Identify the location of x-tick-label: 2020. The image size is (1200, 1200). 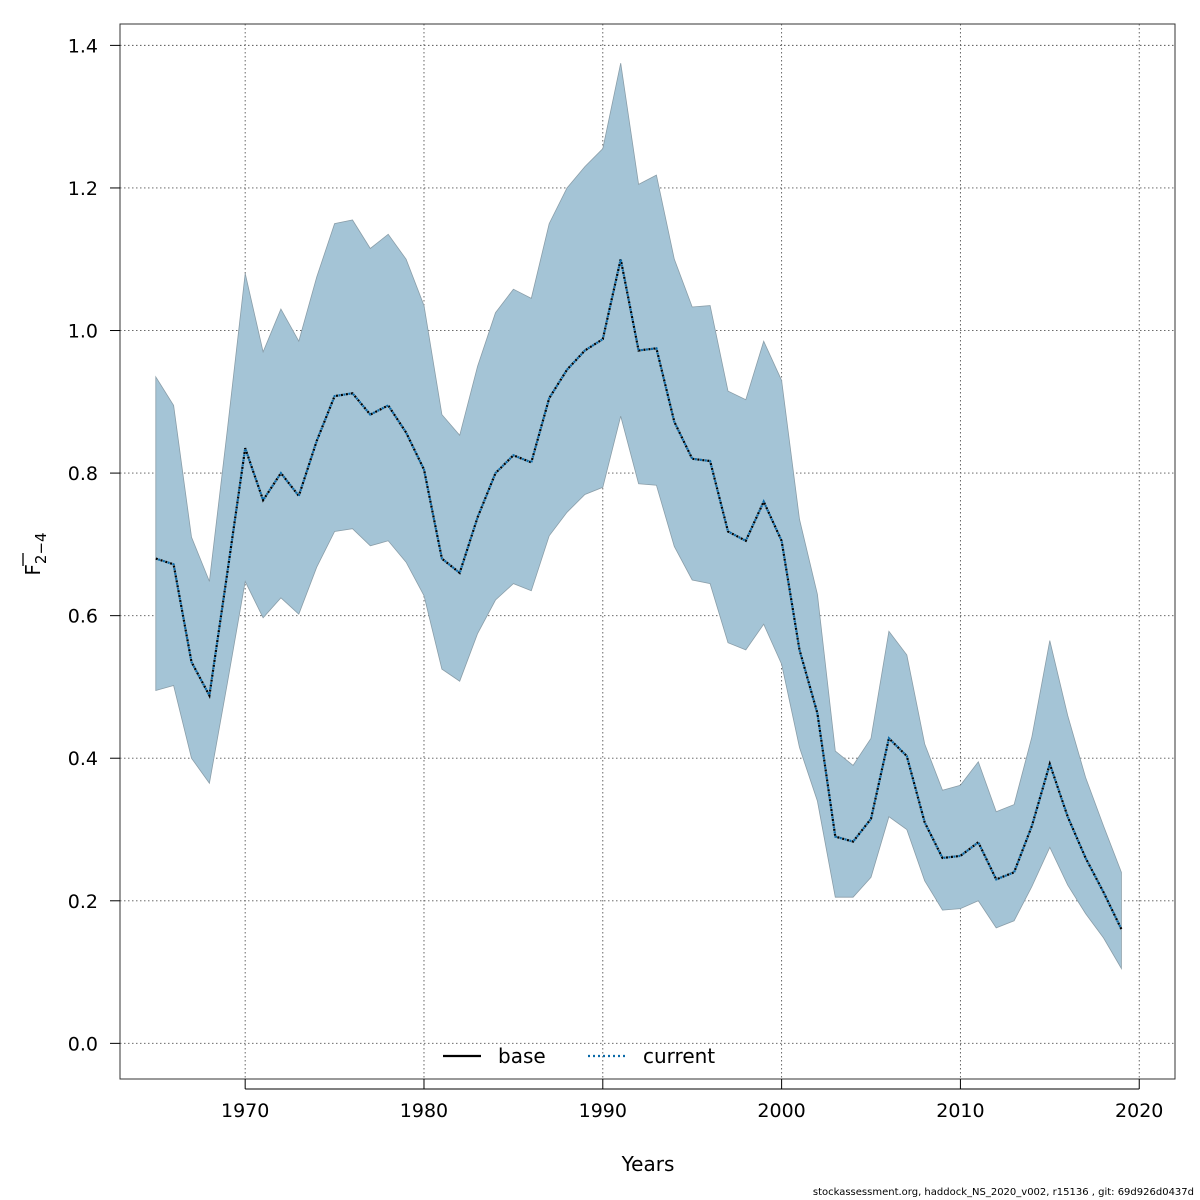
(1139, 1111).